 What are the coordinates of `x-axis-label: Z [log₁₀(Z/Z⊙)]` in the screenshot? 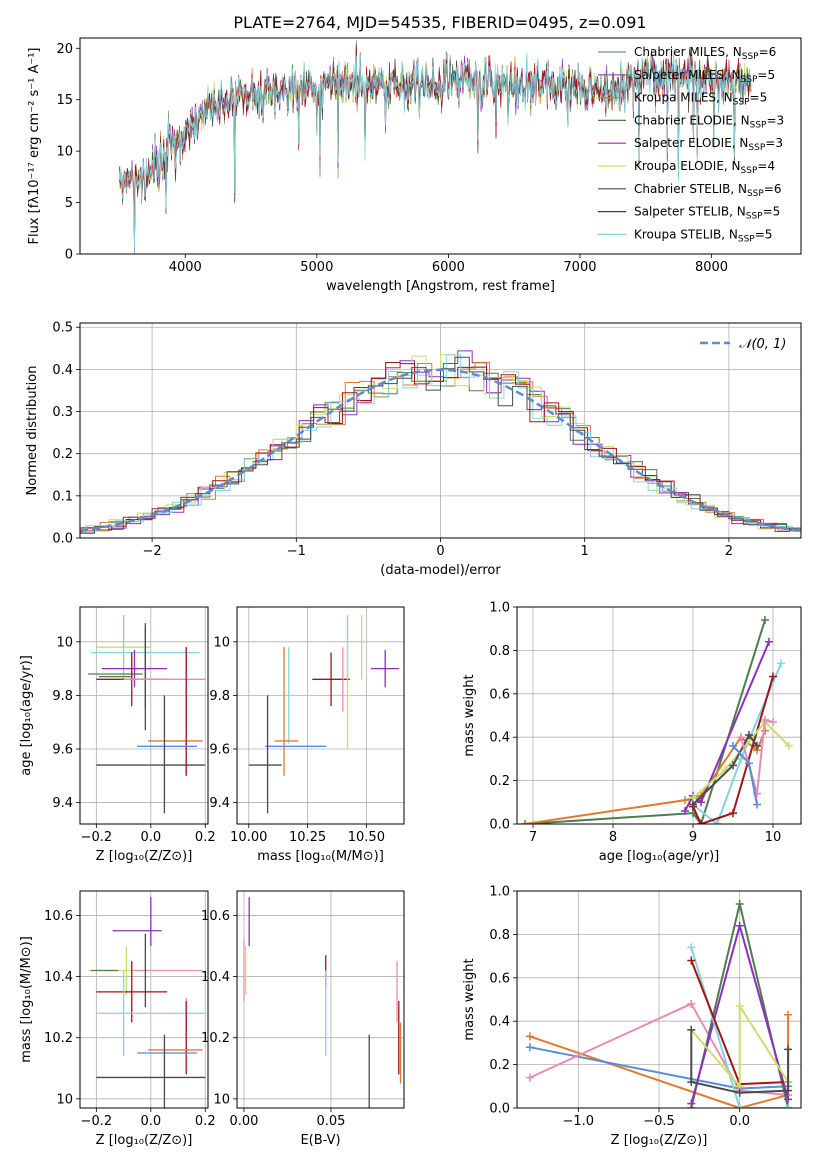 It's located at (144, 856).